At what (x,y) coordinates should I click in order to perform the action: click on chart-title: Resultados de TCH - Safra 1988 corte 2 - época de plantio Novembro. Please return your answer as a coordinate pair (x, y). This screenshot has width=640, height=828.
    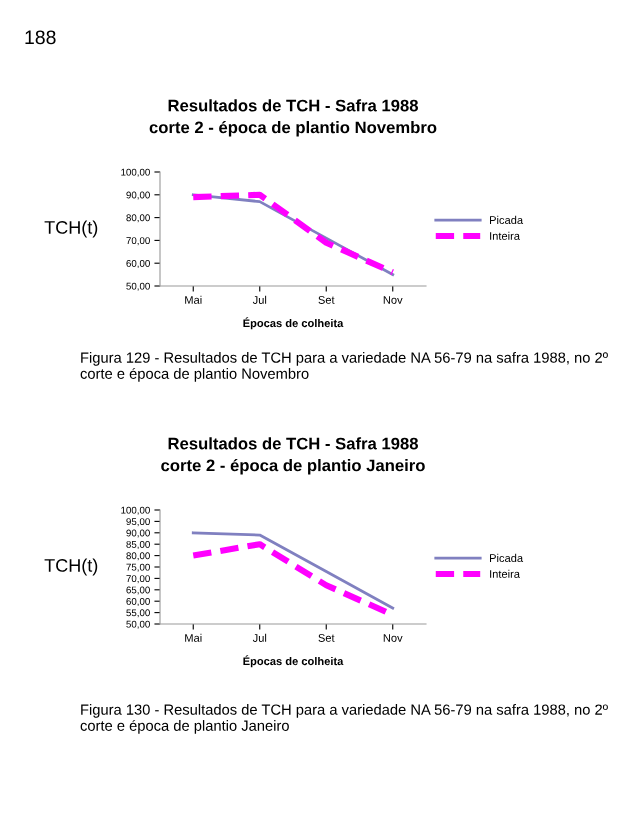
    Looking at the image, I should click on (293, 118).